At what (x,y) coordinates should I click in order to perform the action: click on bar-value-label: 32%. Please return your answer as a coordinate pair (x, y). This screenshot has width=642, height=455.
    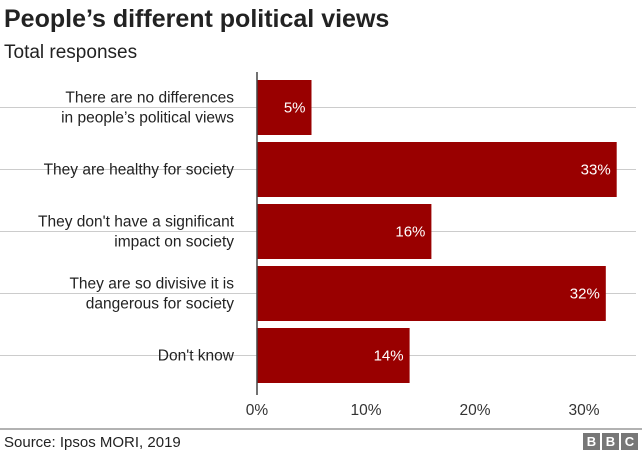
    Looking at the image, I should click on (585, 294).